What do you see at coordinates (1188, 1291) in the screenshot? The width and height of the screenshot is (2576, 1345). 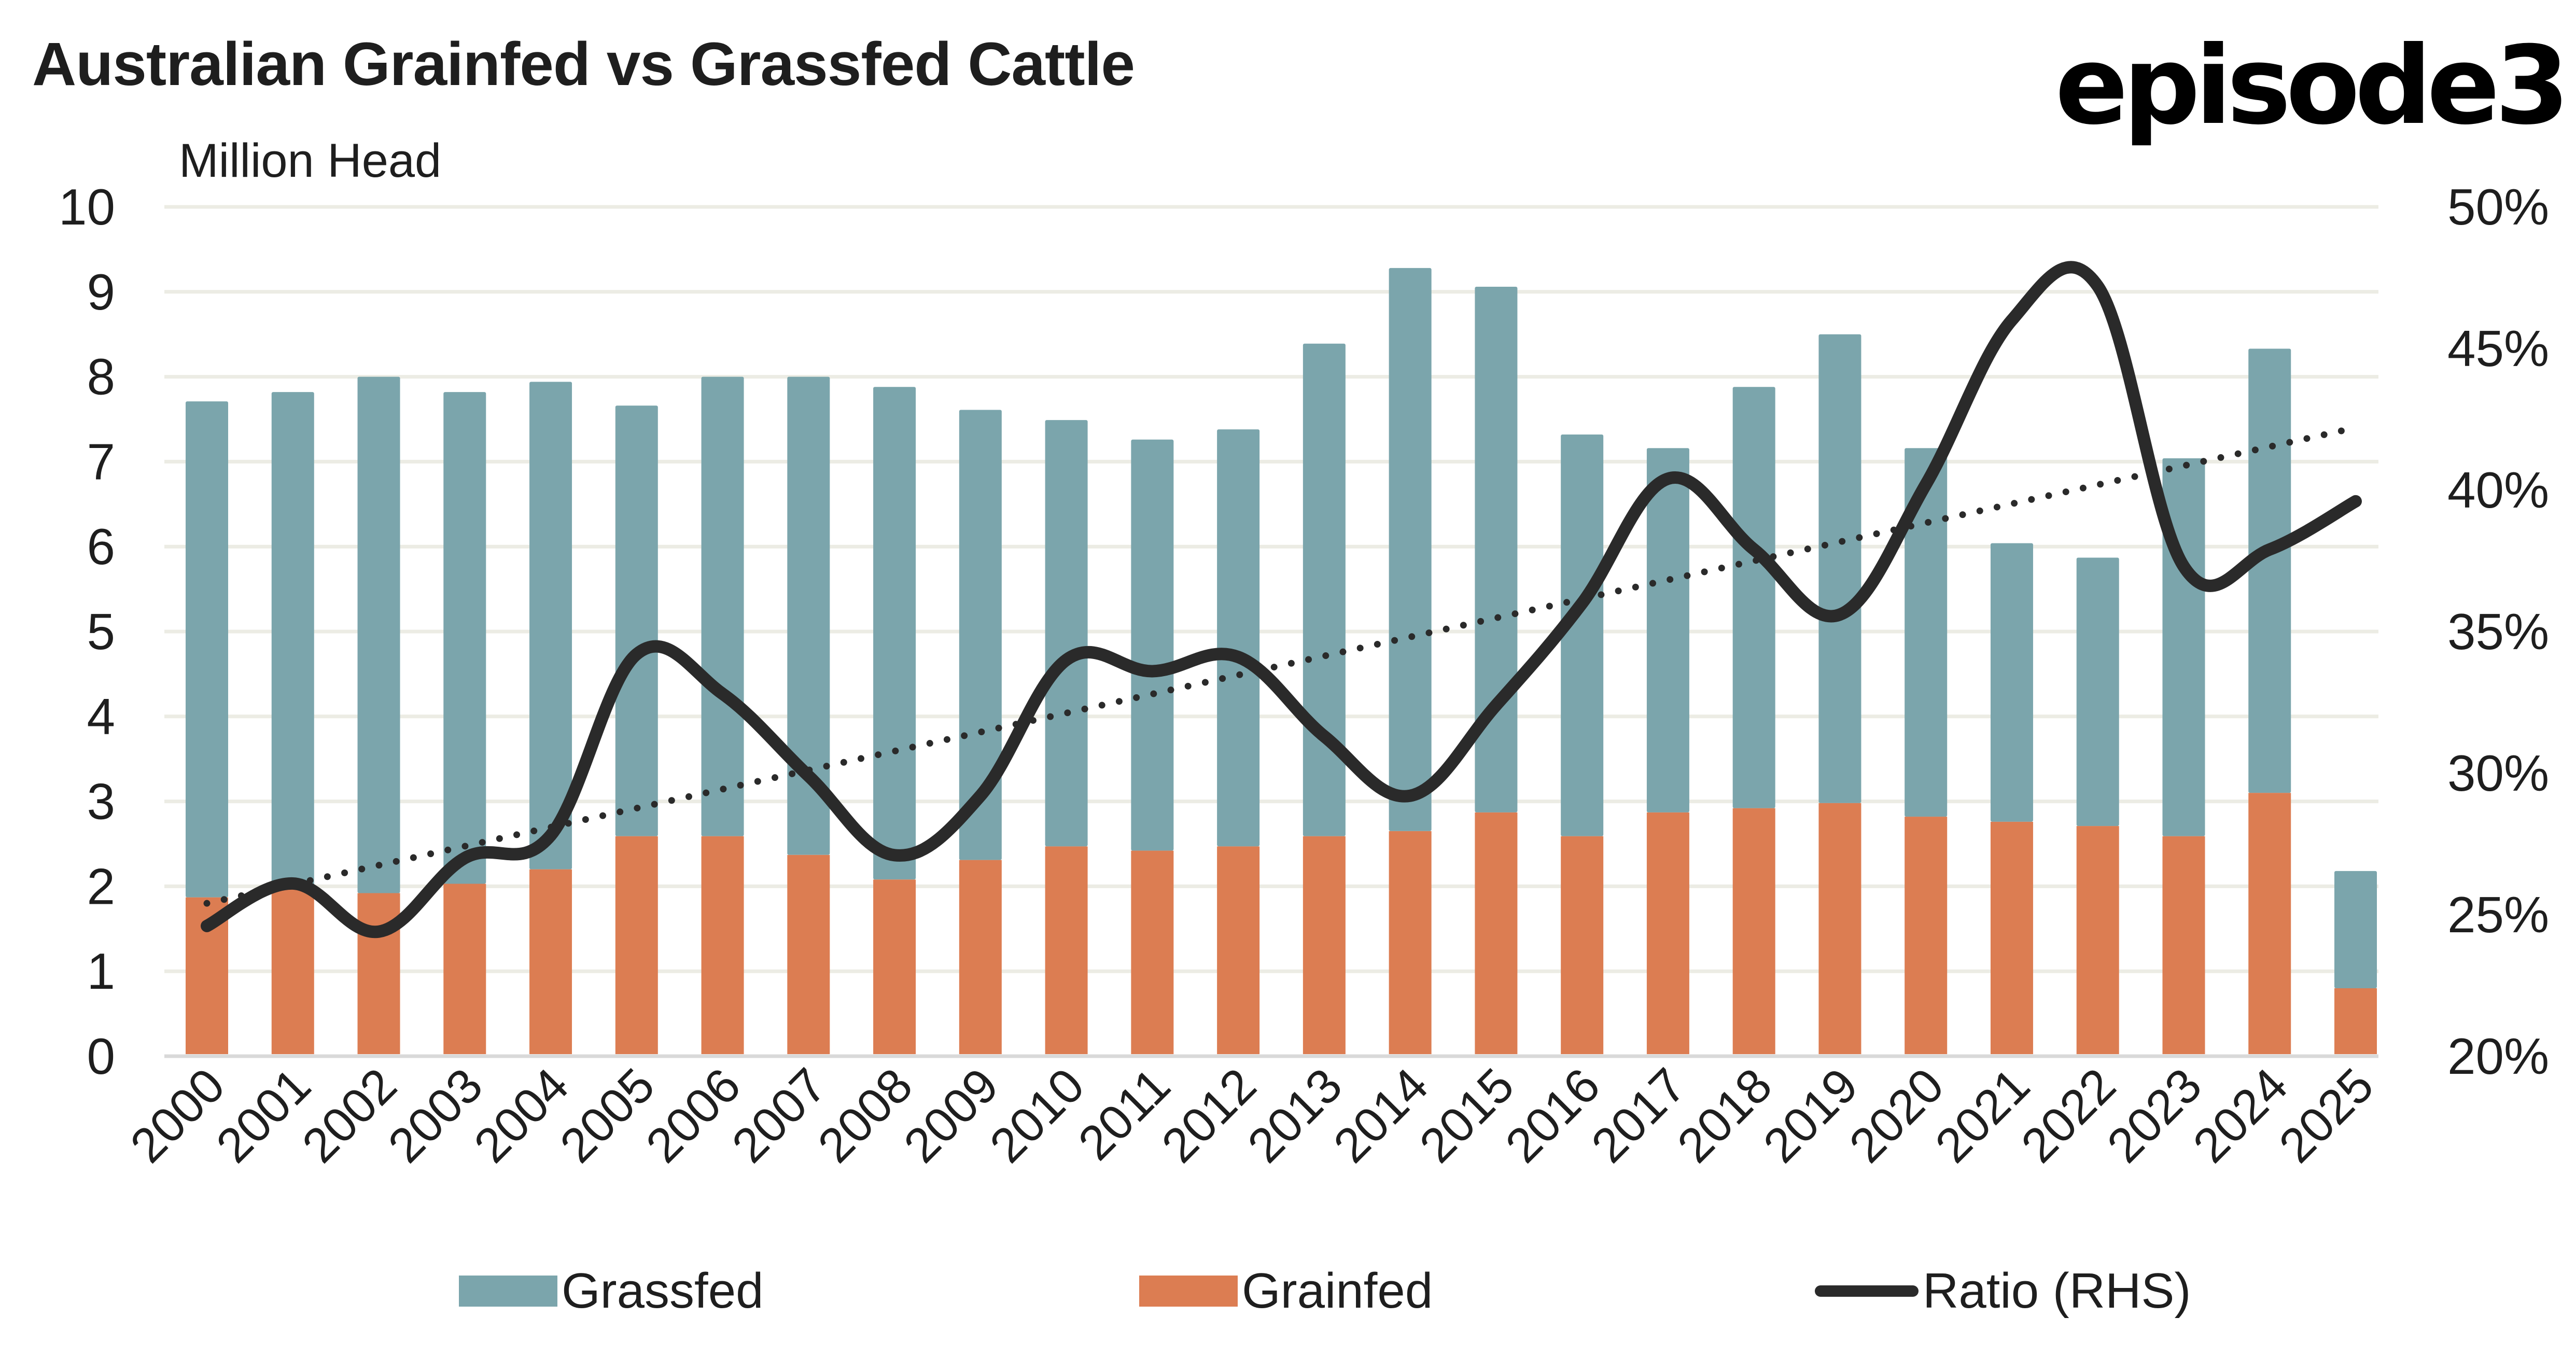 I see `legend-swatch-grainfed` at bounding box center [1188, 1291].